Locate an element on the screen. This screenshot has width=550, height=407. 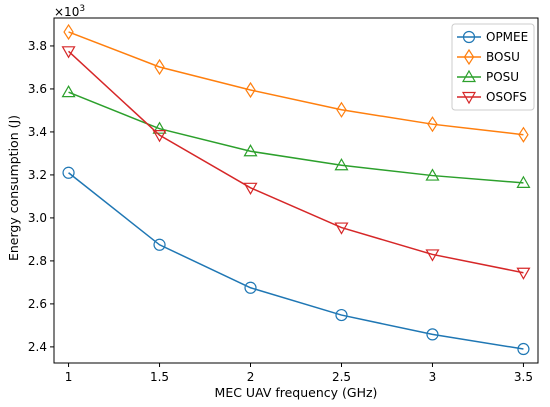
legend-box is located at coordinates (493, 67).